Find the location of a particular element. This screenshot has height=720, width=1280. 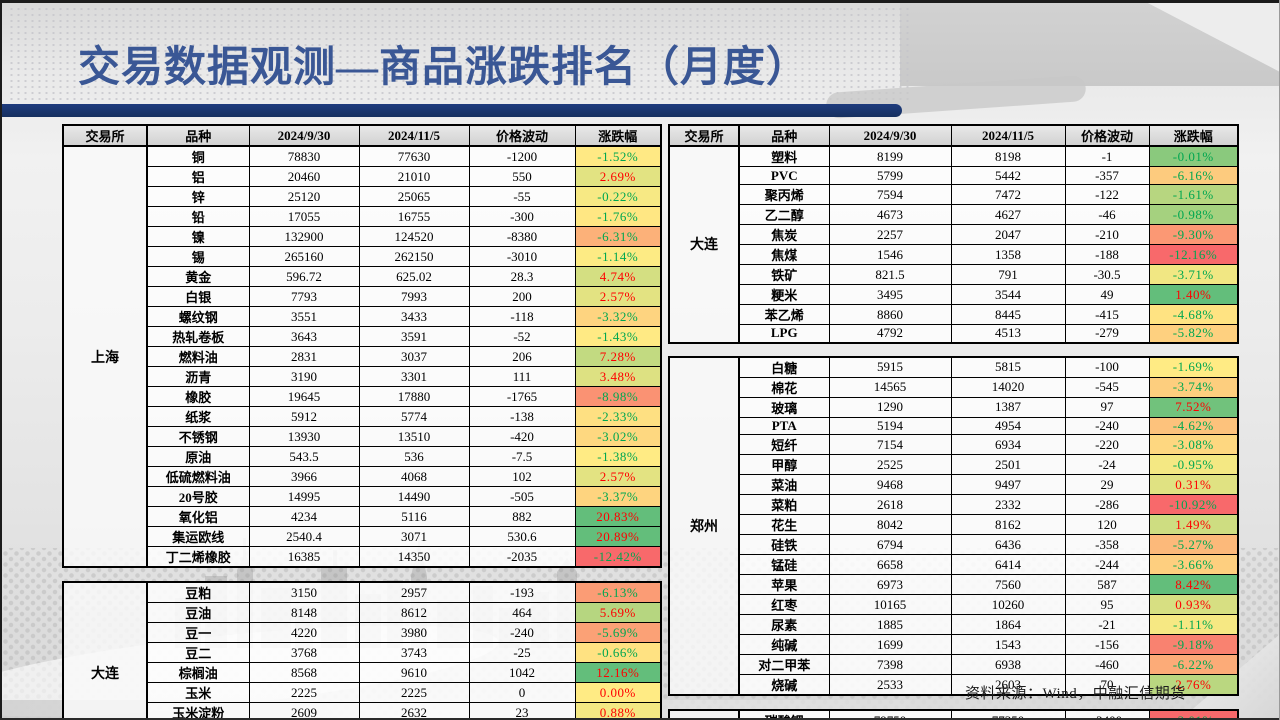

pct-change-cell: 4.74% is located at coordinates (618, 276).